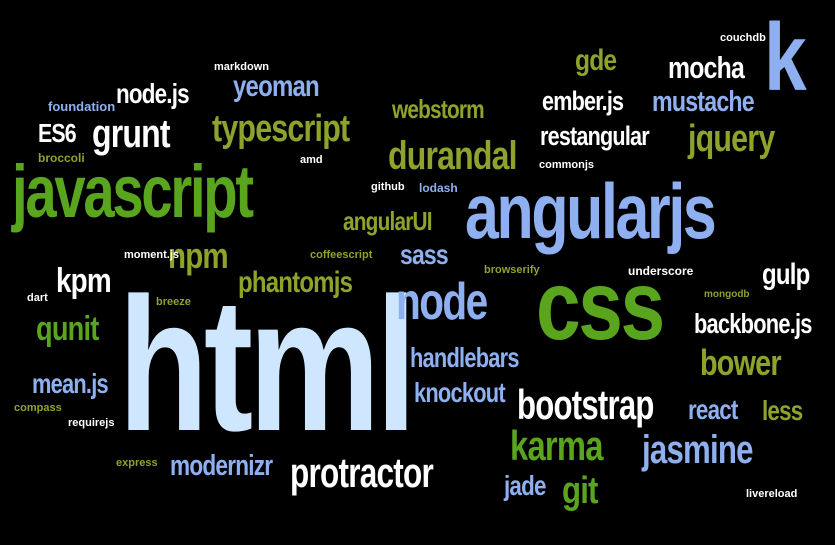  What do you see at coordinates (785, 57) in the screenshot?
I see `word-k: k` at bounding box center [785, 57].